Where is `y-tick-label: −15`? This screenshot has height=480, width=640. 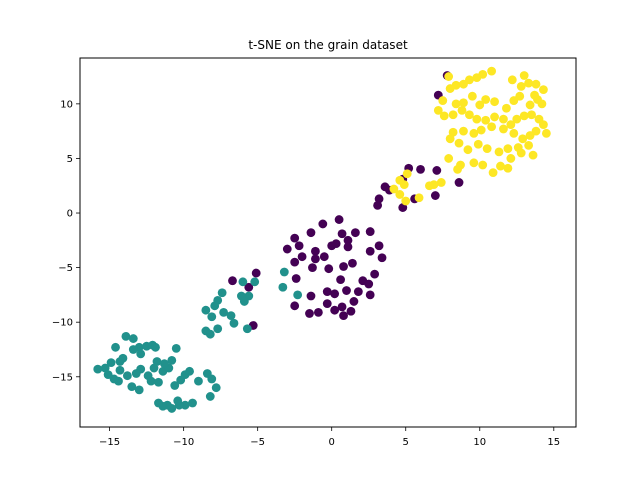
y-tick-label: −15 is located at coordinates (62, 377).